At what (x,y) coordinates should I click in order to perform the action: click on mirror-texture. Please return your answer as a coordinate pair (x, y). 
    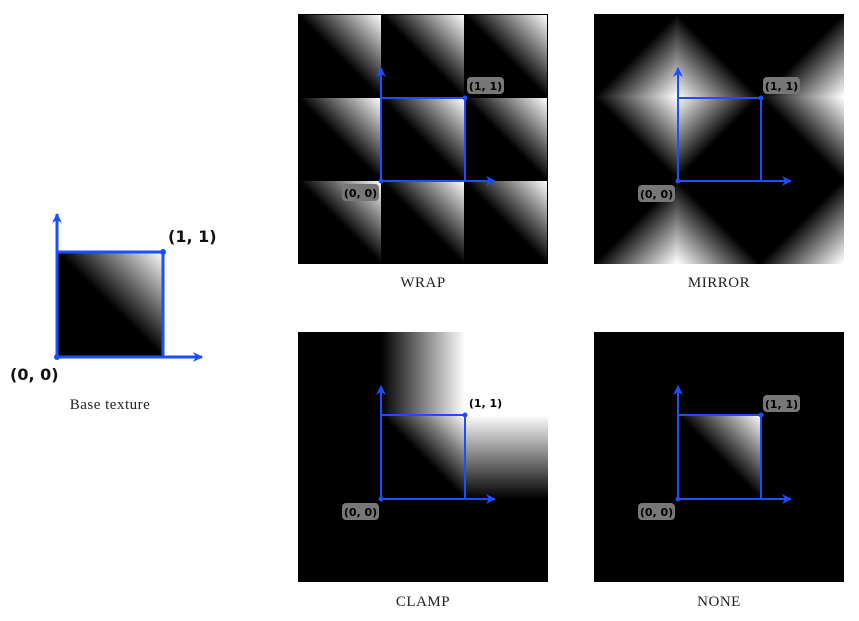
    Looking at the image, I should click on (719, 139).